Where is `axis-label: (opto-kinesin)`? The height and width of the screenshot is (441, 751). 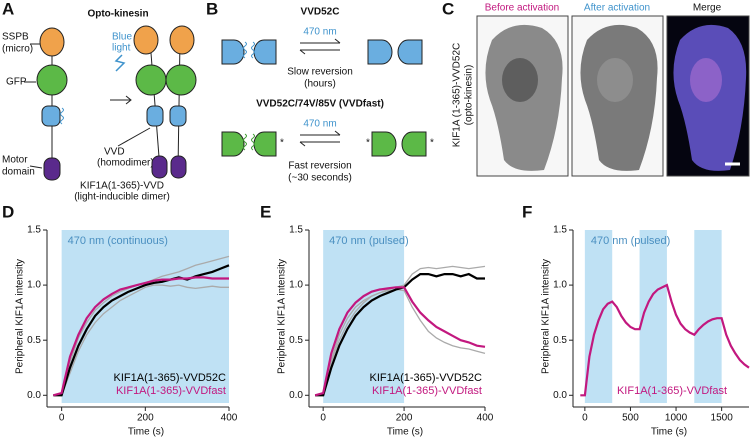
axis-label: (opto-kinesin) is located at coordinates (469, 95).